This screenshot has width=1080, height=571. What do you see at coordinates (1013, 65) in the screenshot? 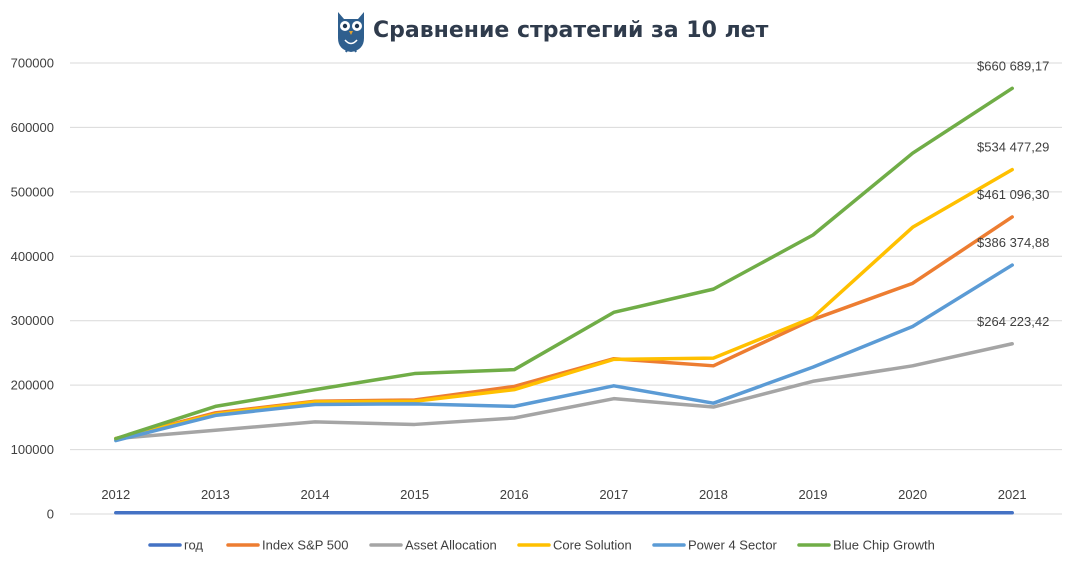
I see `data-label: $660 689,17` at bounding box center [1013, 65].